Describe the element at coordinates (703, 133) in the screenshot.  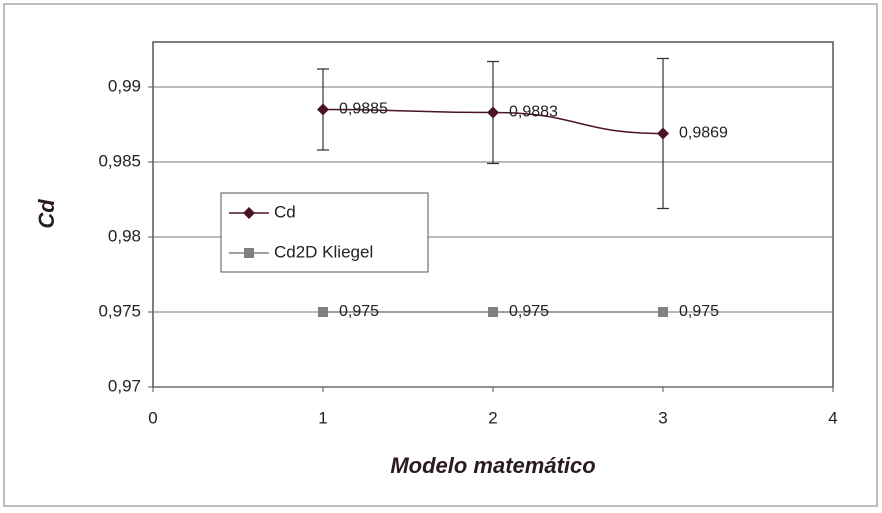
I see `data-label: 0,9869` at that location.